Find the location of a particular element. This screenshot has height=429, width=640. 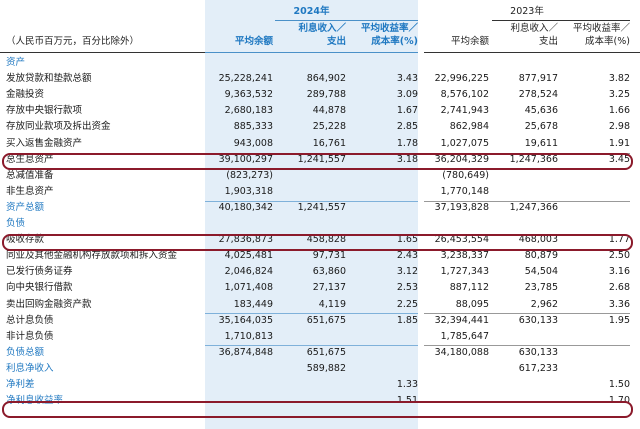

cell-v6: 2.98 is located at coordinates (619, 127).